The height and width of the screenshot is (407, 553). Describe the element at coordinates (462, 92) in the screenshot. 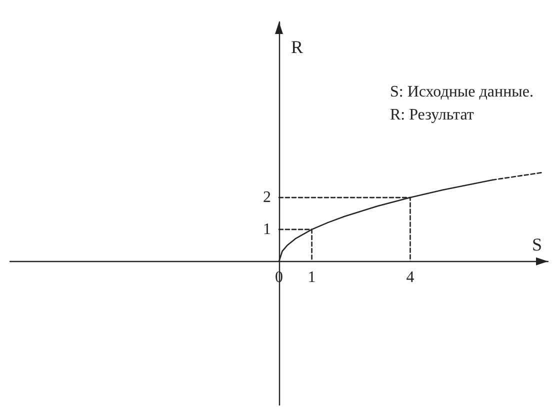

I see `annotation: S: Исходные данные.` at that location.